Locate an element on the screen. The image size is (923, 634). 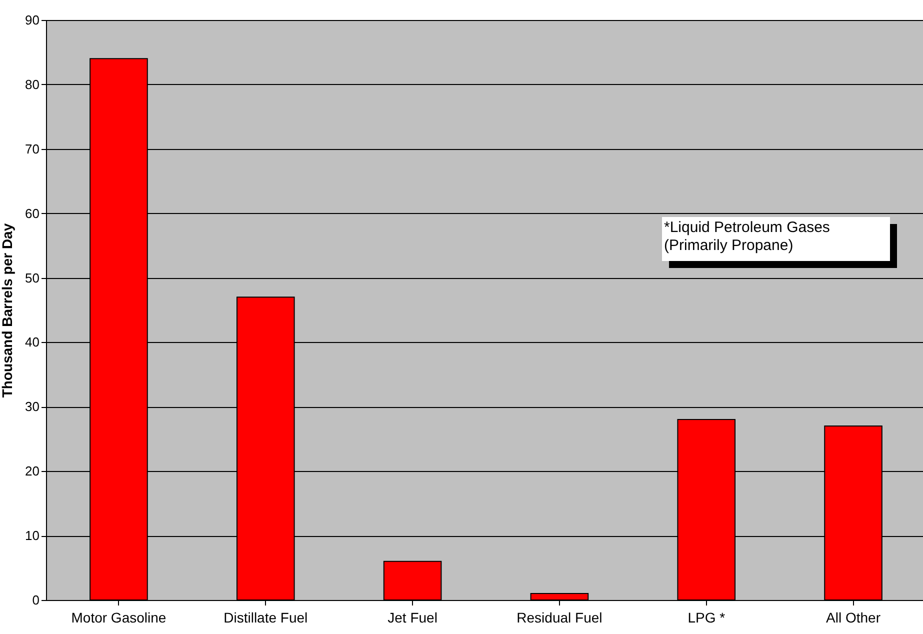
x-tick-label: All Other is located at coordinates (853, 618).